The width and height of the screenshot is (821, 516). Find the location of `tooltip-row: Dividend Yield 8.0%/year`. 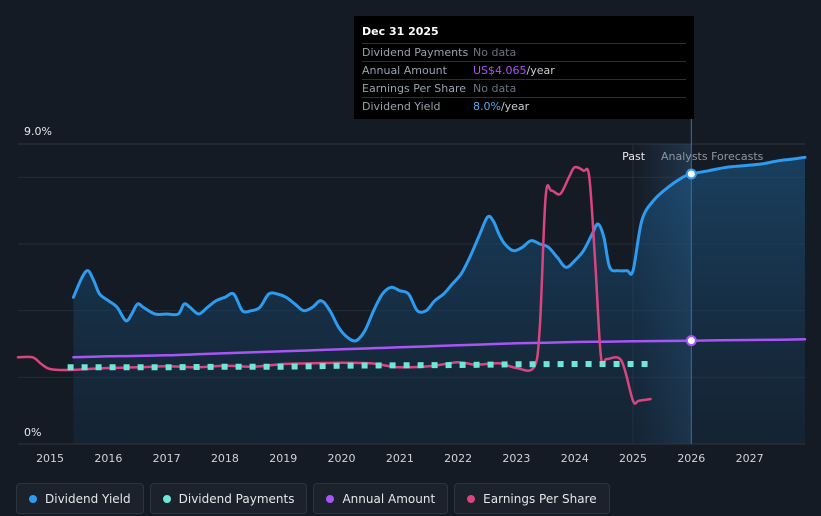

tooltip-row: Dividend Yield 8.0%/year is located at coordinates (524, 106).